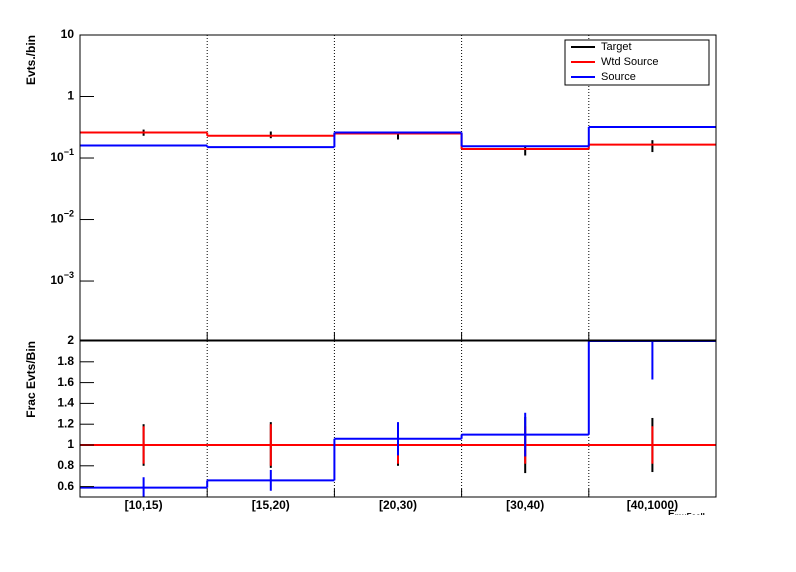 The height and width of the screenshot is (572, 796). Describe the element at coordinates (65, 361) in the screenshot. I see `y-tick-label: 1.8` at that location.